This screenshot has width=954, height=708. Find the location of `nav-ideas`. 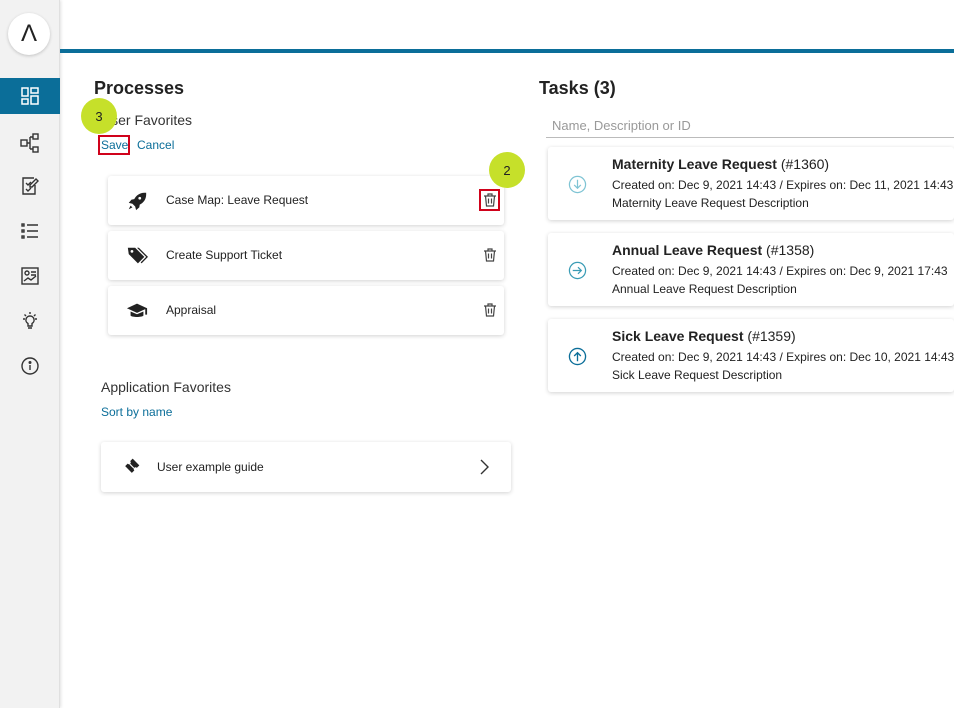

nav-ideas is located at coordinates (30, 321).